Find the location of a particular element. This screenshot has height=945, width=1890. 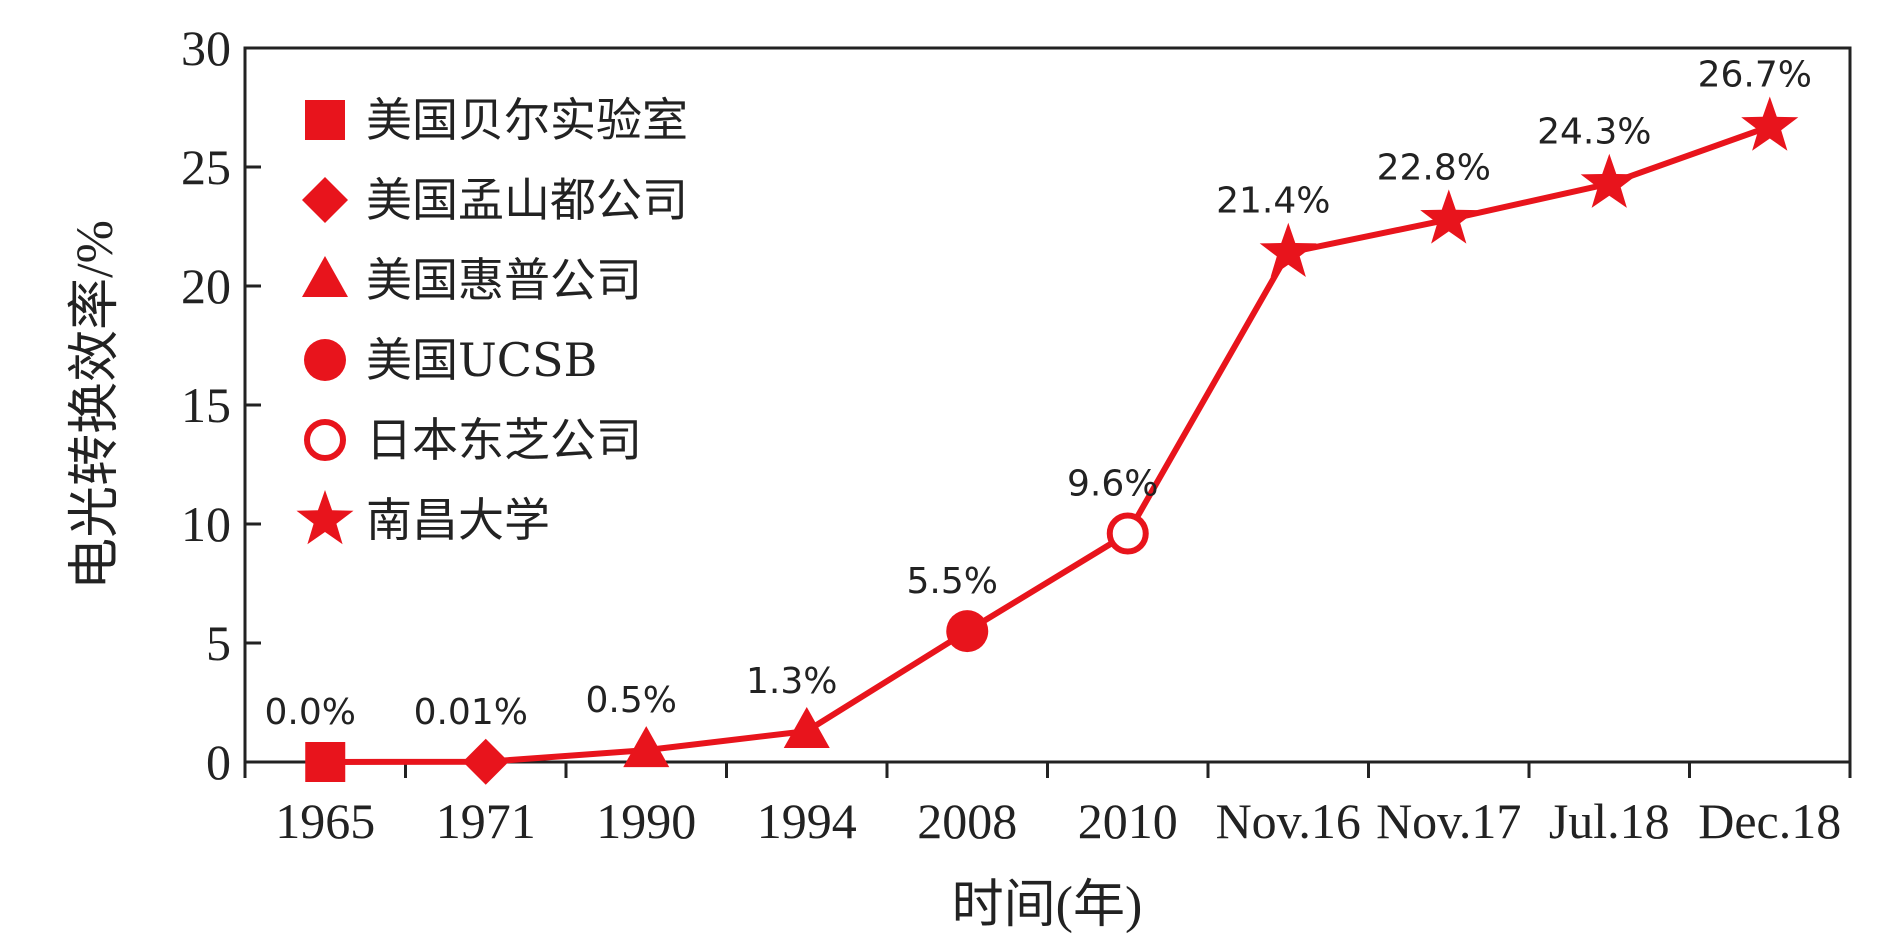

data-point-circle is located at coordinates (967, 631).